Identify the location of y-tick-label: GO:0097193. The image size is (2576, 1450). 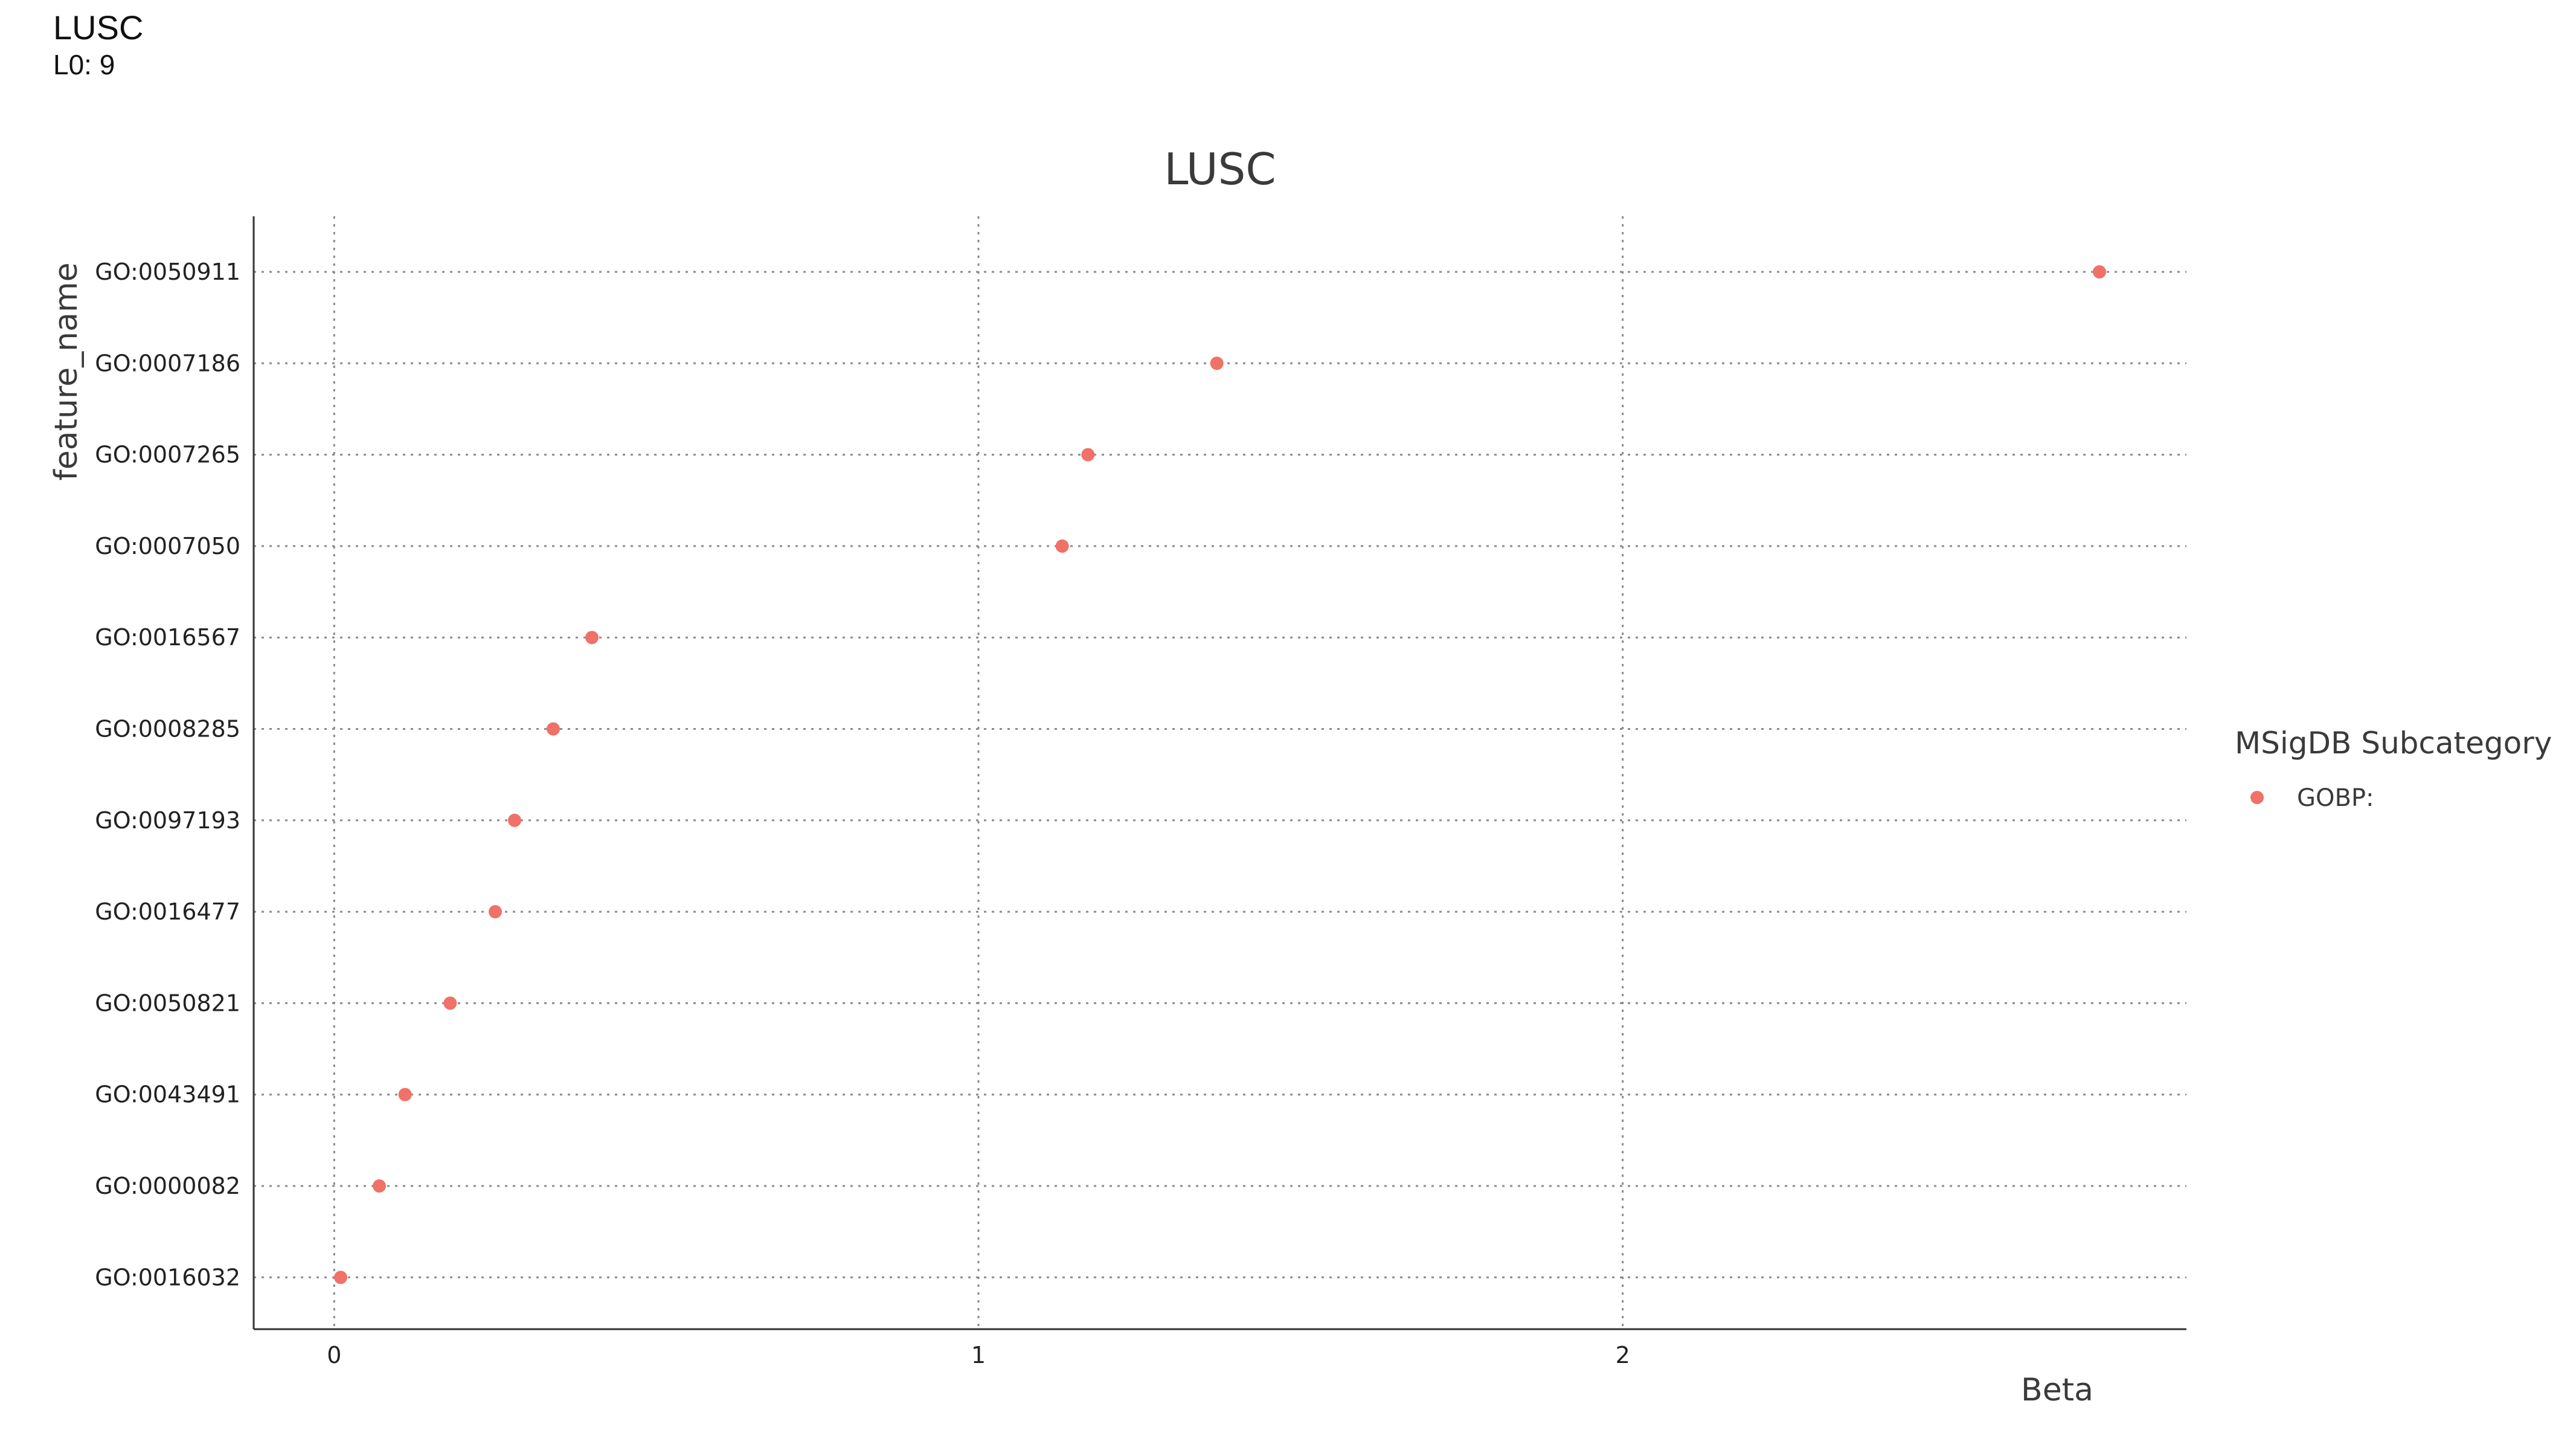
(167, 820).